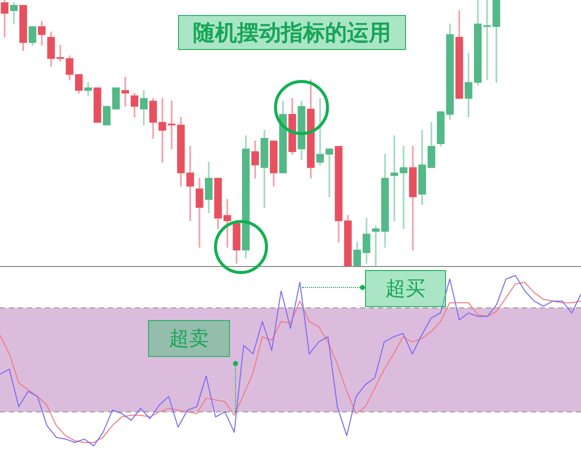  I want to click on text: 随机摆动指标的运用, so click(292, 32).